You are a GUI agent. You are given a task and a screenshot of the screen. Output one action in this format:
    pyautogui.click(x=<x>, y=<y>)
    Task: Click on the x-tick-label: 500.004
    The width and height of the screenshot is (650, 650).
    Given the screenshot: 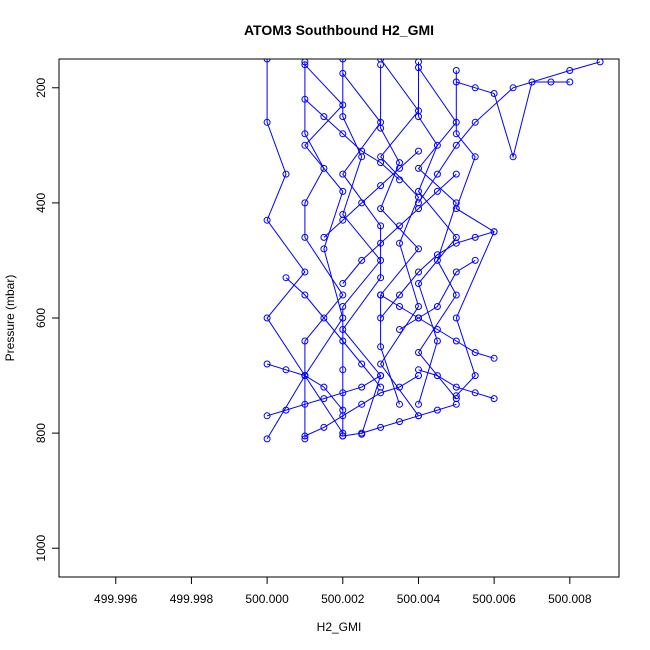 What is the action you would take?
    pyautogui.click(x=419, y=599)
    